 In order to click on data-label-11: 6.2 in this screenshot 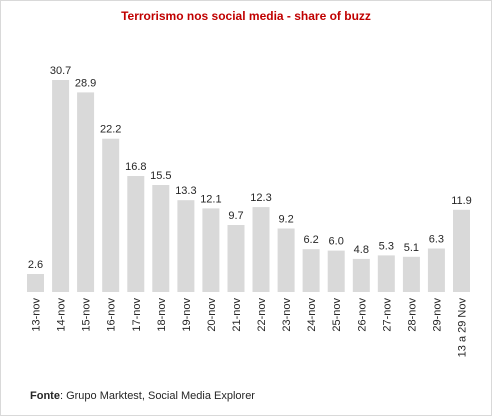, I will do `click(310, 240)`.